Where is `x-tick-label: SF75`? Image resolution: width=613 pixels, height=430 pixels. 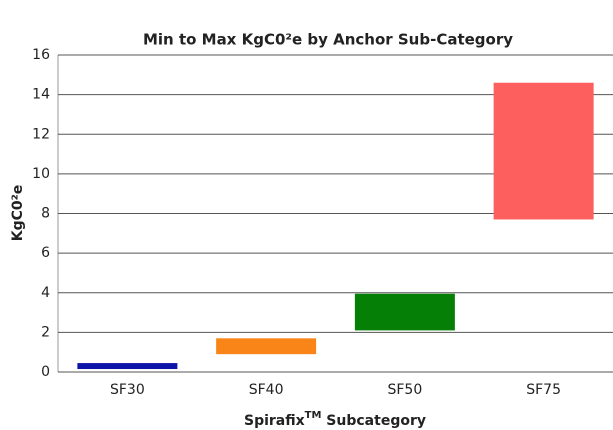
x-tick-label: SF75 is located at coordinates (543, 390).